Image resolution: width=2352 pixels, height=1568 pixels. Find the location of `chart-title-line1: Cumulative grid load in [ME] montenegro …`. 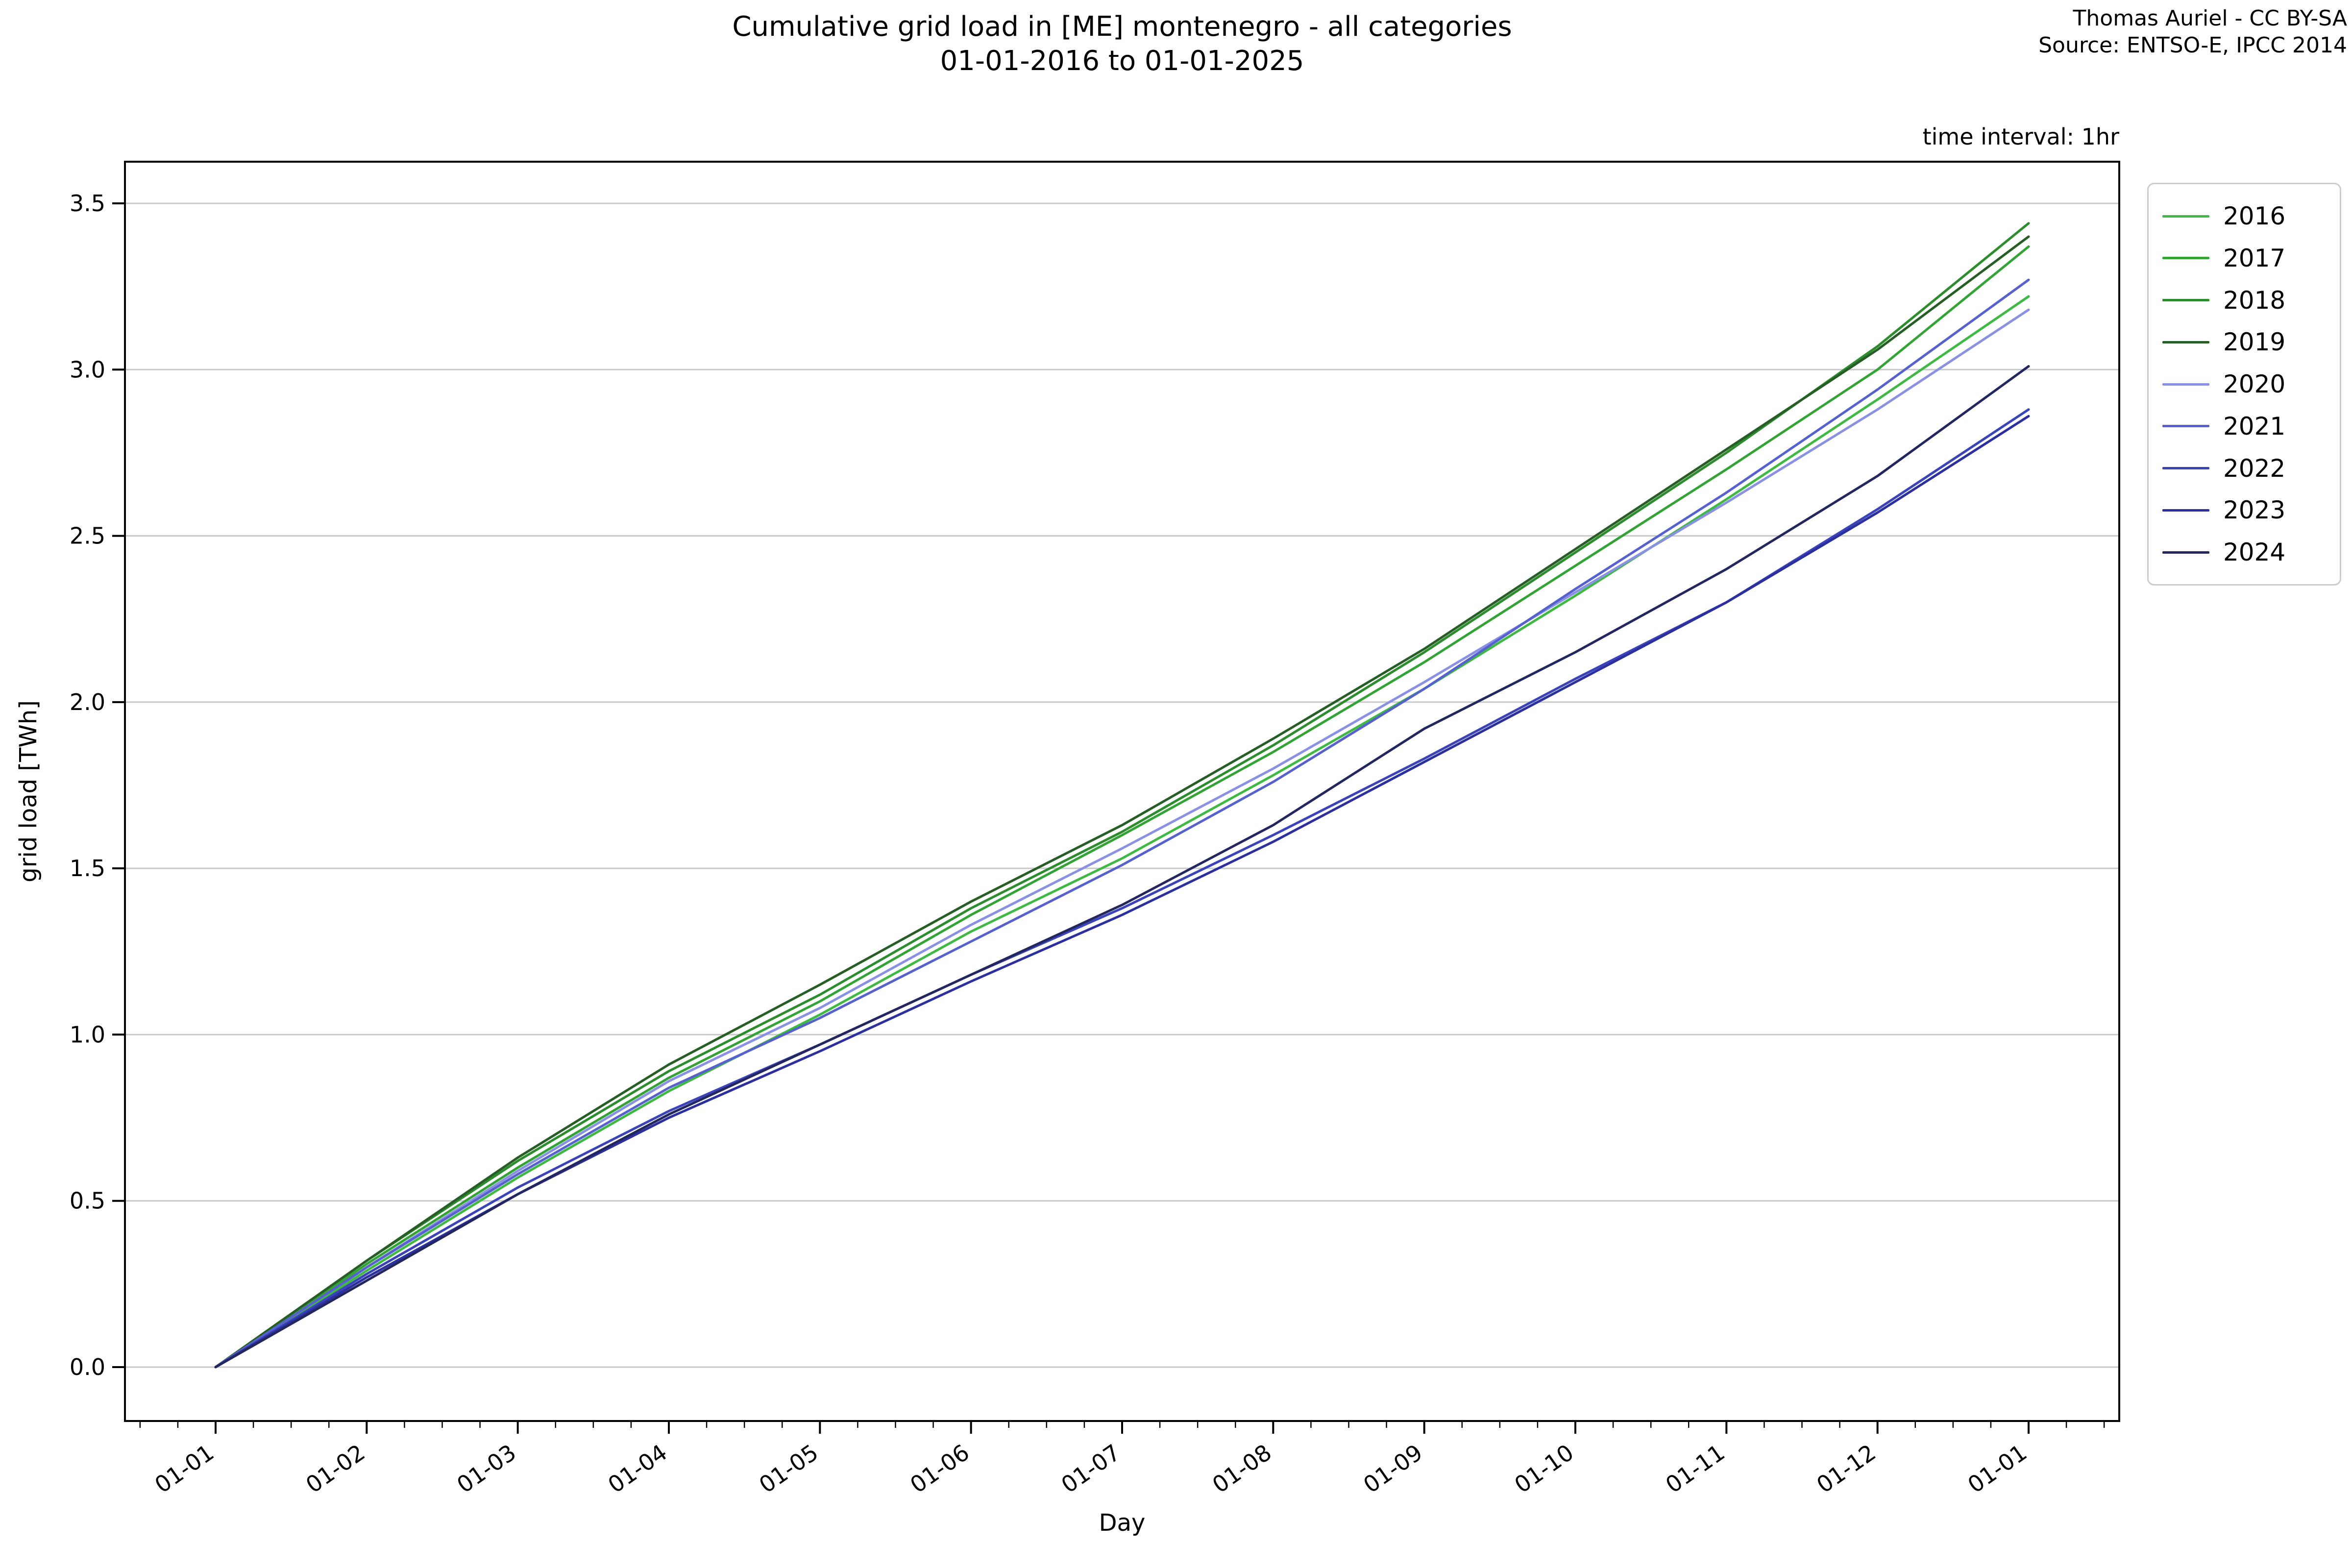

chart-title-line1: Cumulative grid load in [ME] montenegro … is located at coordinates (1122, 27).